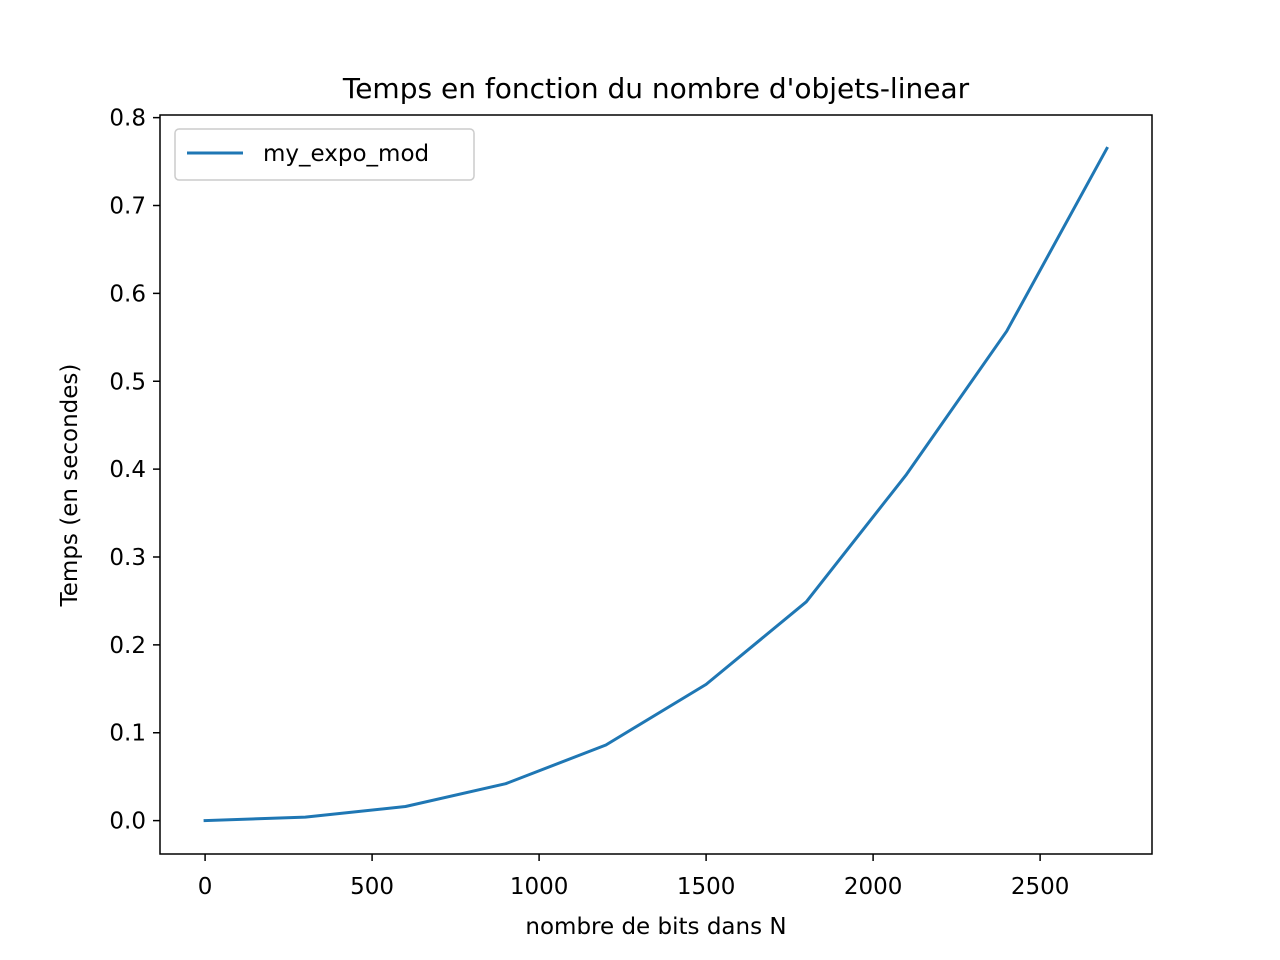 This screenshot has width=1280, height=960. I want to click on y-axis: 0.0 0.1 0.2 0.3 0.4 0.5 0.6 0.7 0.8, so click(134, 470).